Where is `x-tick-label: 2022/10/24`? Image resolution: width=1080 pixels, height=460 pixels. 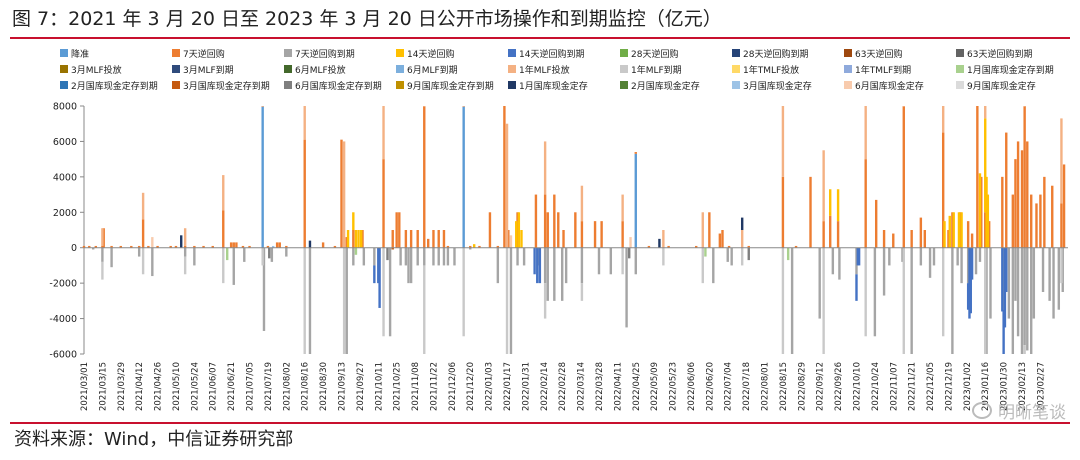
x-tick-label: 2022/10/24 is located at coordinates (876, 386).